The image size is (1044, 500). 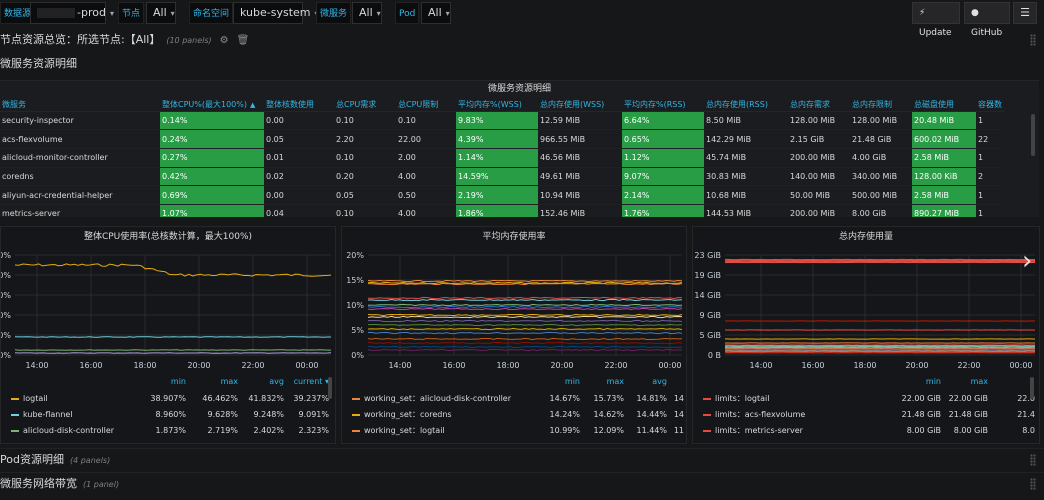 What do you see at coordinates (168, 398) in the screenshot?
I see `legend-item: logtail 38.907% 46.462% 41.832% 39.237%` at bounding box center [168, 398].